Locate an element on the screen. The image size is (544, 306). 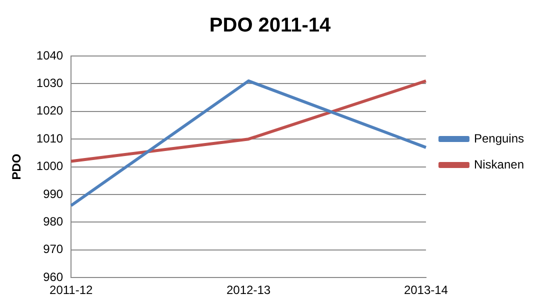
x-tick-label: 2011-12 is located at coordinates (71, 290).